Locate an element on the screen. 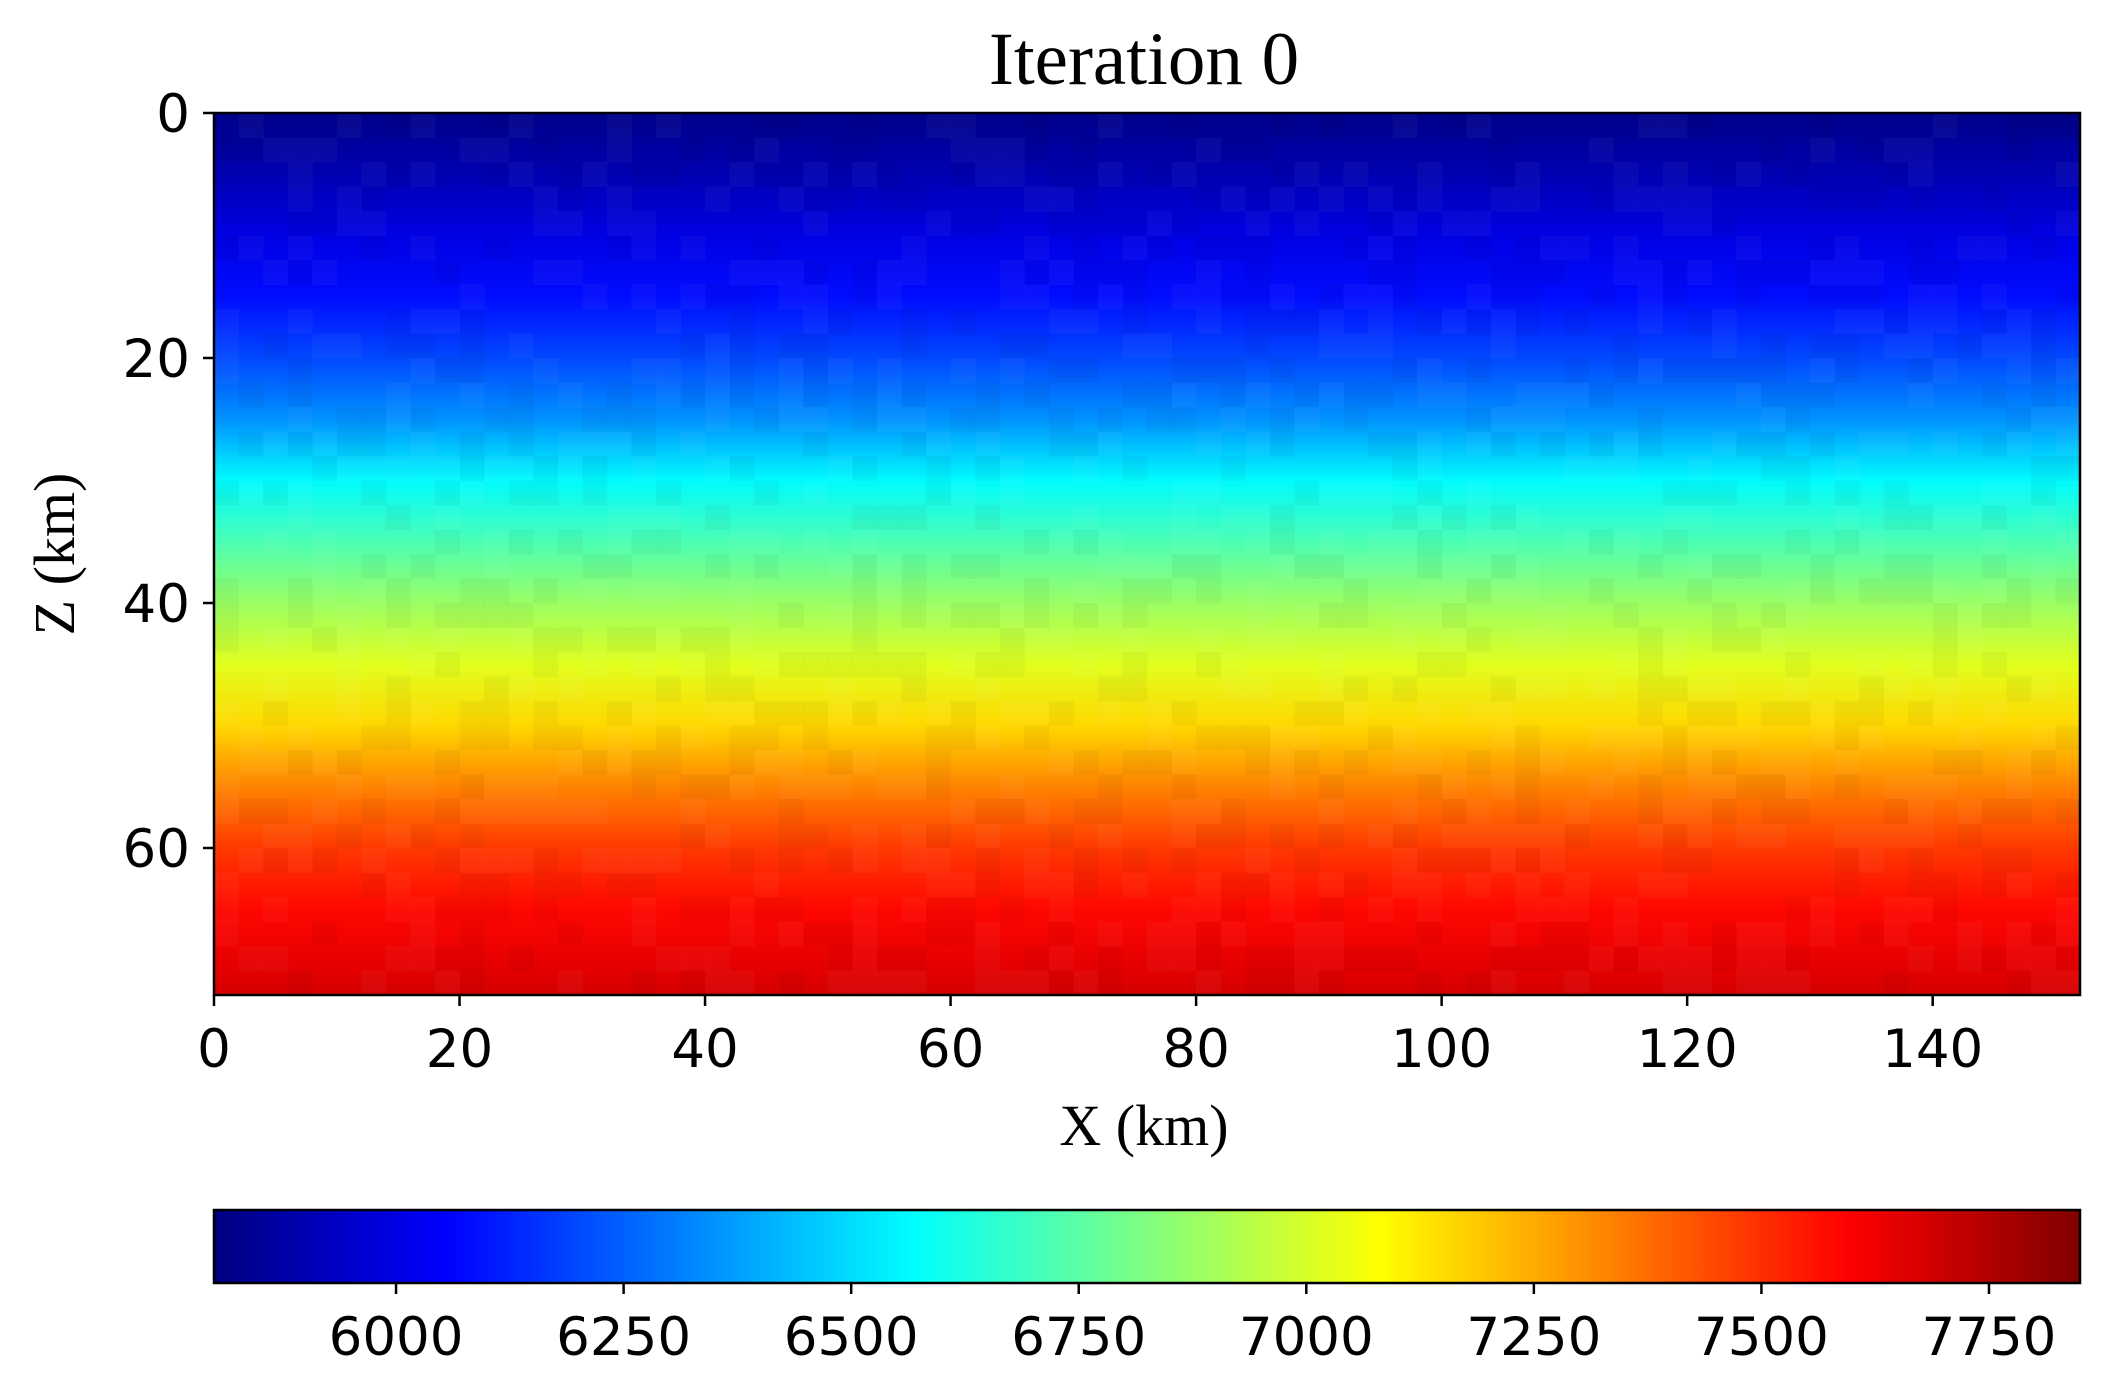  x-tick-label: 20 is located at coordinates (459, 1049).